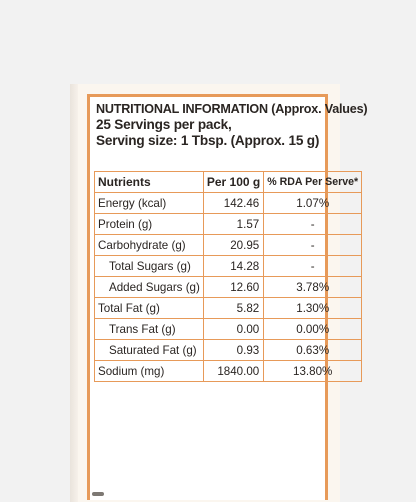 The height and width of the screenshot is (502, 416). What do you see at coordinates (313, 329) in the screenshot?
I see `rda-value: 0.00%` at bounding box center [313, 329].